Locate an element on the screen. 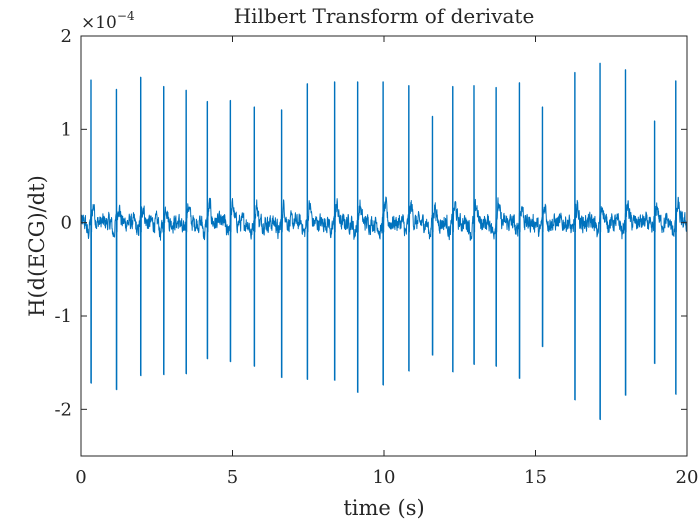  x-tick-label: 20 is located at coordinates (687, 477).